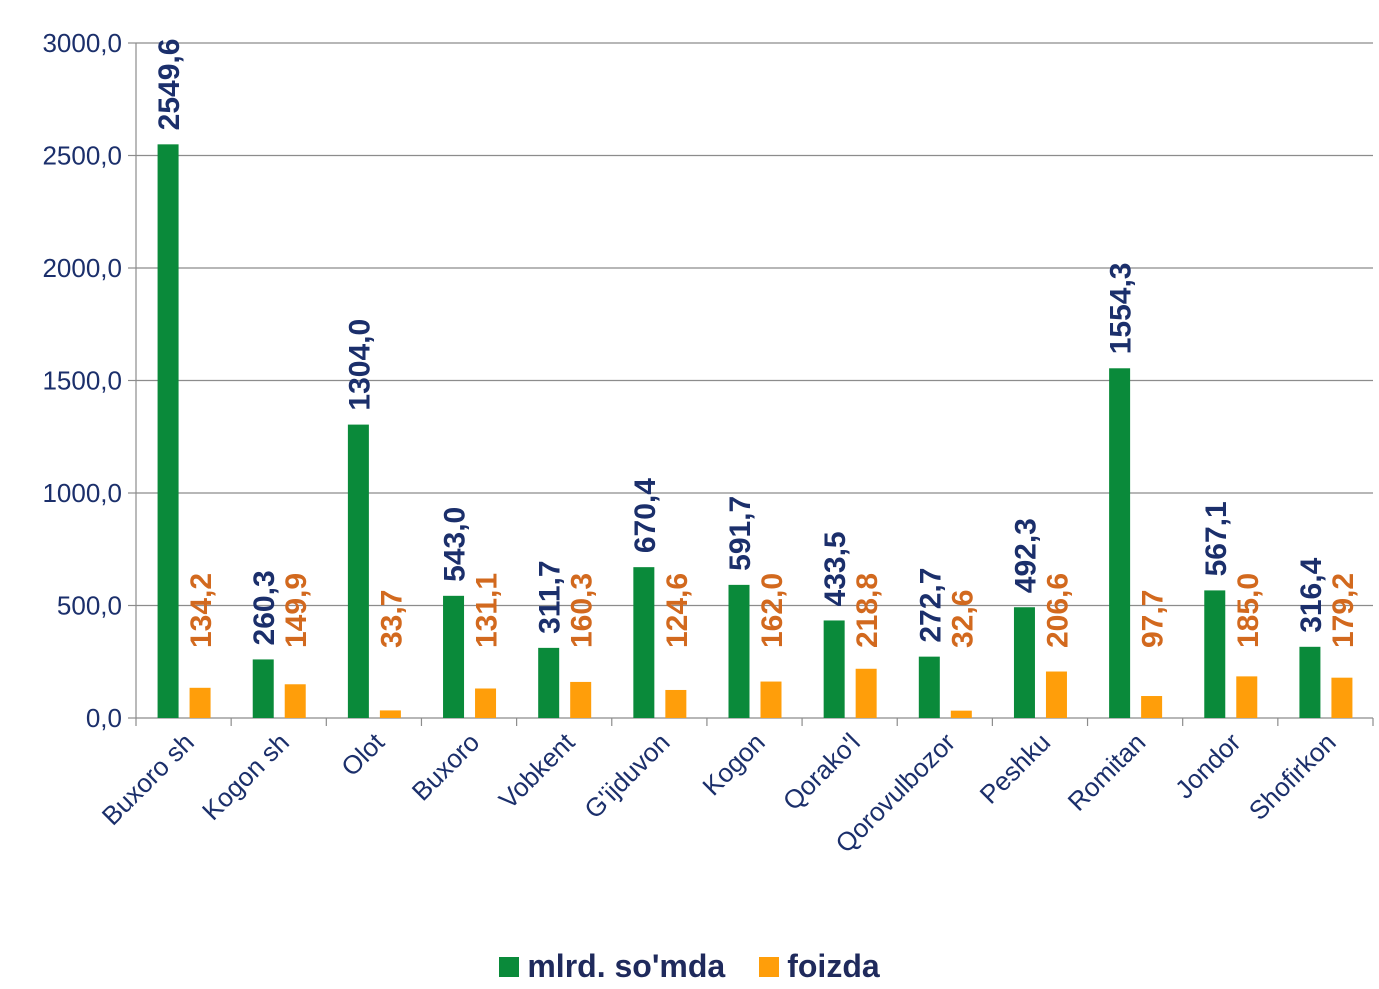 The height and width of the screenshot is (989, 1379). What do you see at coordinates (833, 966) in the screenshot?
I see `legend-label-series-2: foizda` at bounding box center [833, 966].